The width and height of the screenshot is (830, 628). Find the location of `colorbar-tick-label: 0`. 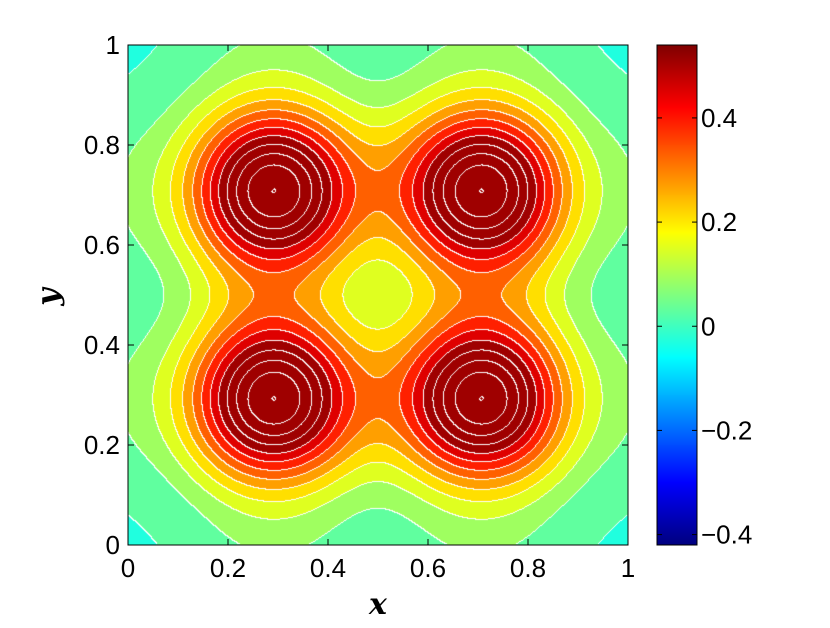

colorbar-tick-label: 0 is located at coordinates (708, 326).